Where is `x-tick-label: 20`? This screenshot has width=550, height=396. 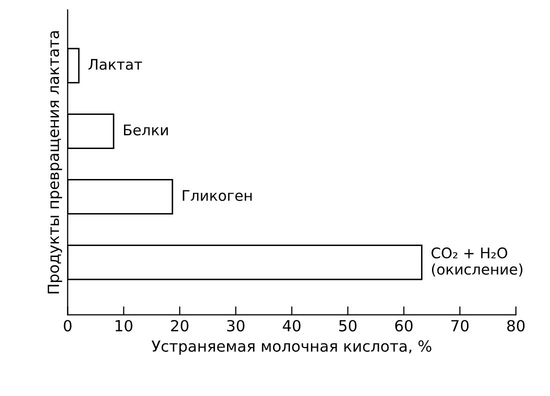 x-tick-label: 20 is located at coordinates (179, 326).